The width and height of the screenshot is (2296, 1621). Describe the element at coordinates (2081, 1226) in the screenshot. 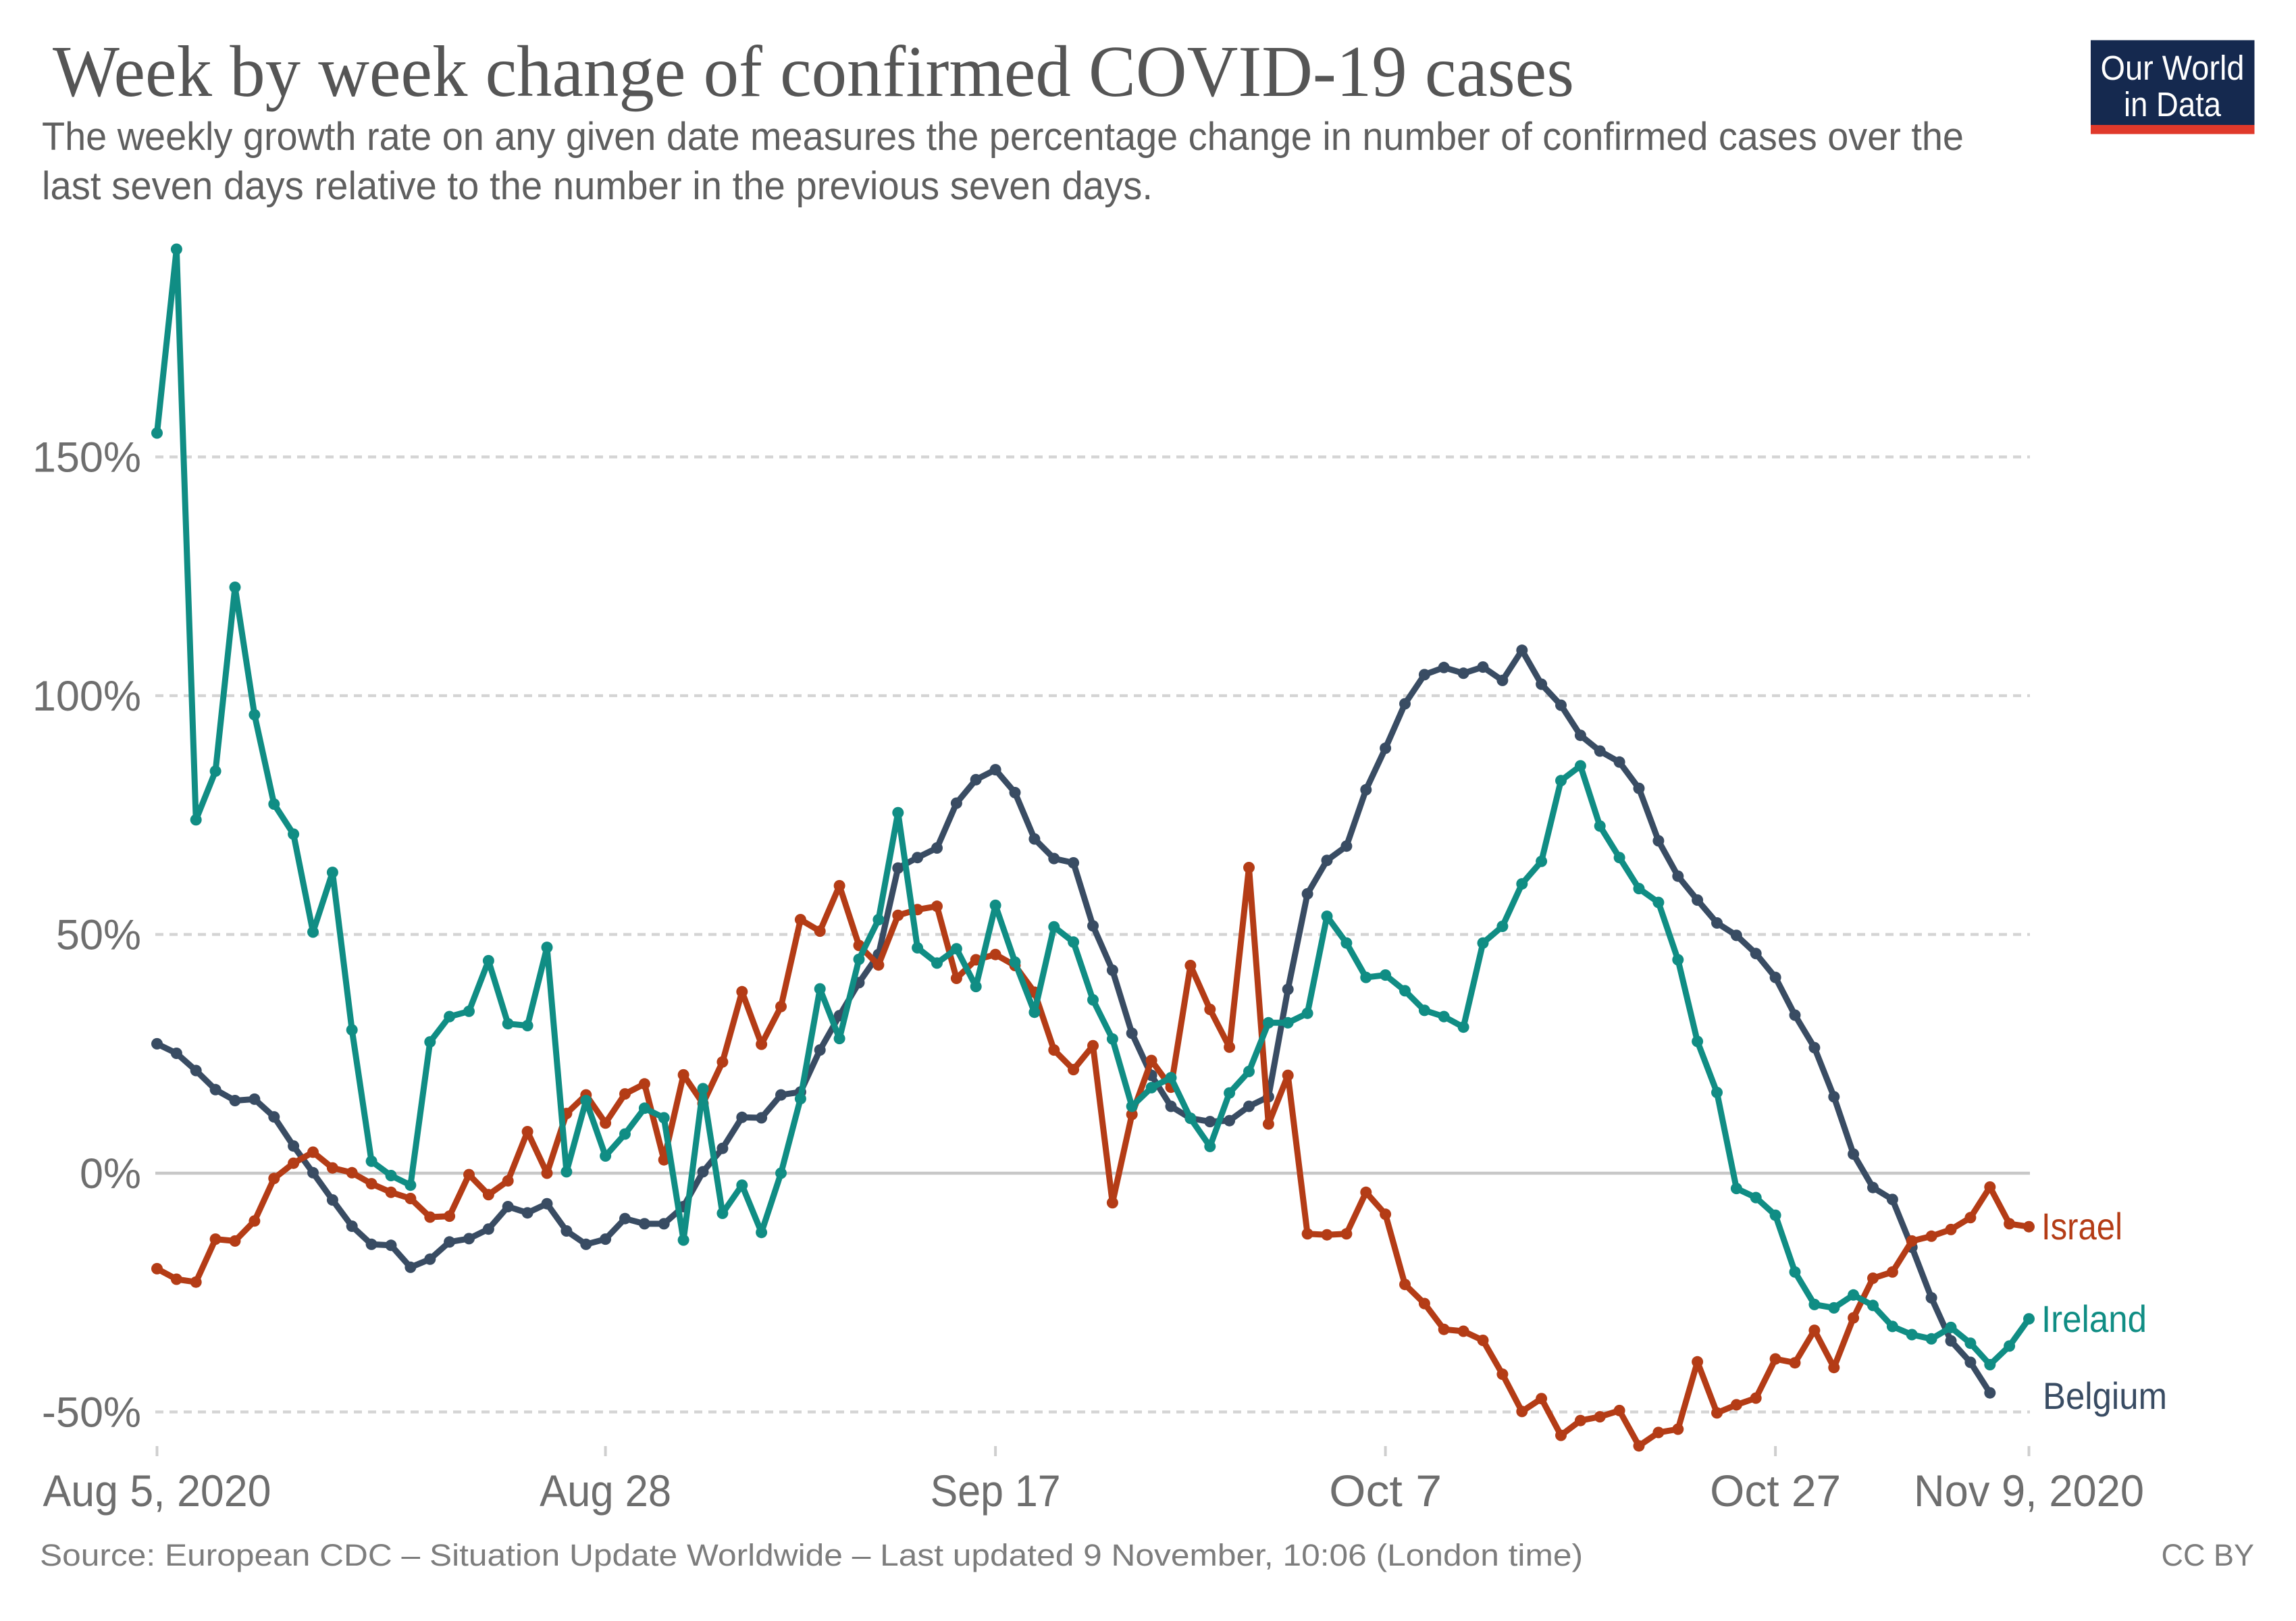

I see `svg-text: Israel` at that location.